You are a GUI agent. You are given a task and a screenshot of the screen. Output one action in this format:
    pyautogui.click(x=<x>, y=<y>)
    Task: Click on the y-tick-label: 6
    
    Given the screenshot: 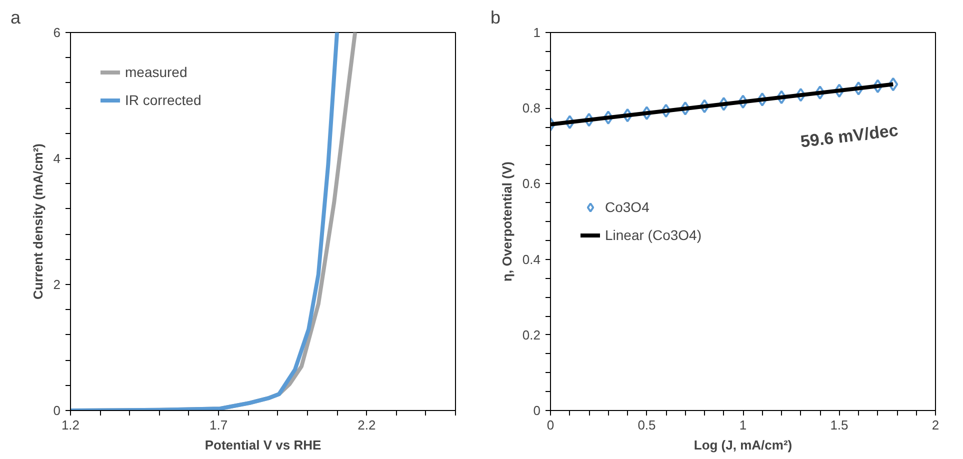 What is the action you would take?
    pyautogui.click(x=57, y=32)
    